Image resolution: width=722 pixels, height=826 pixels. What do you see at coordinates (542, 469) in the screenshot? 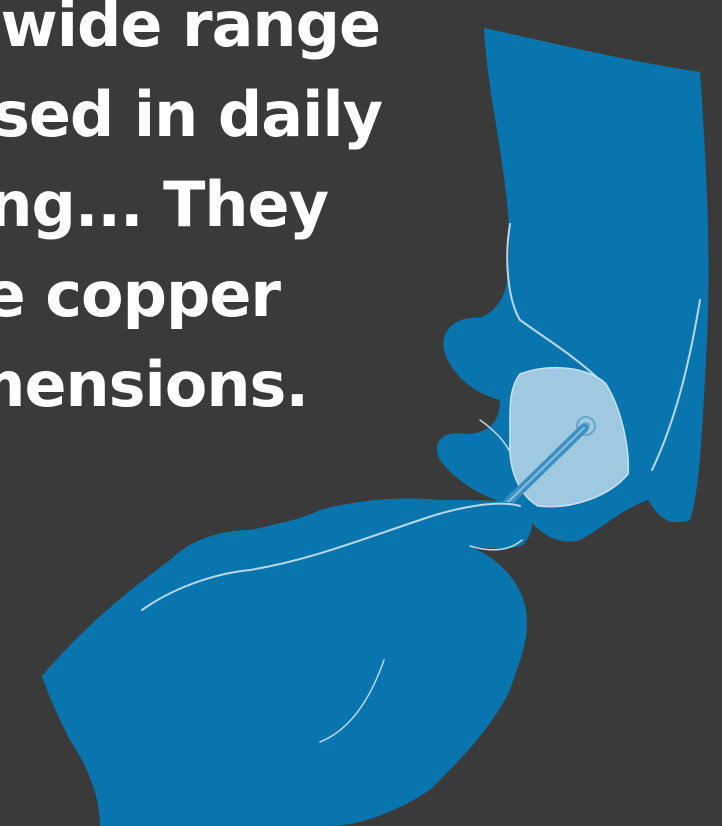
I see `probe-icon` at bounding box center [542, 469].